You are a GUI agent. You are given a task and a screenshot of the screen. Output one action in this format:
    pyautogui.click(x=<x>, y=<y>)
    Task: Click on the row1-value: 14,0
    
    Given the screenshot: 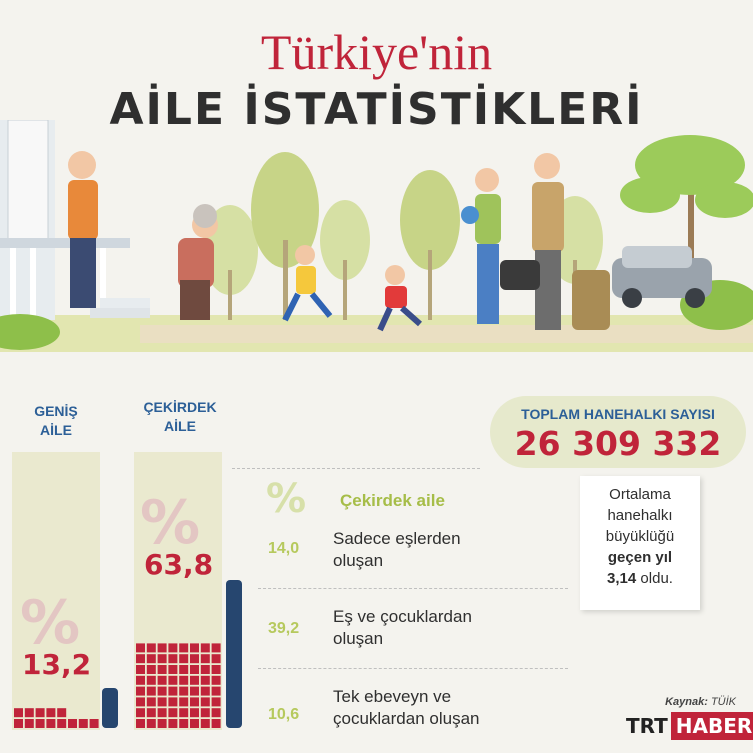 What is the action you would take?
    pyautogui.click(x=284, y=548)
    